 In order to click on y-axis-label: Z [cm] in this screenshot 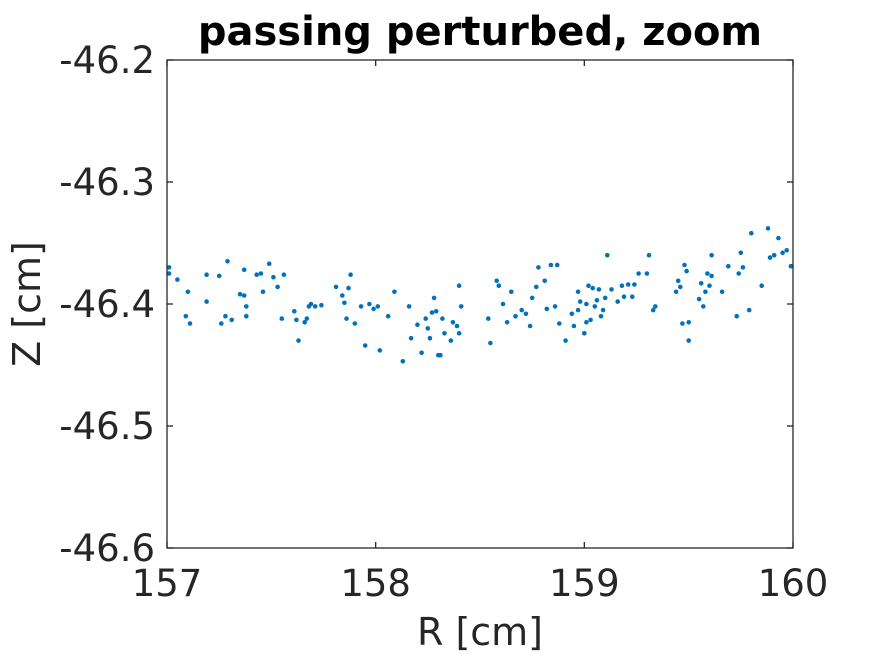, I will do `click(27, 304)`.